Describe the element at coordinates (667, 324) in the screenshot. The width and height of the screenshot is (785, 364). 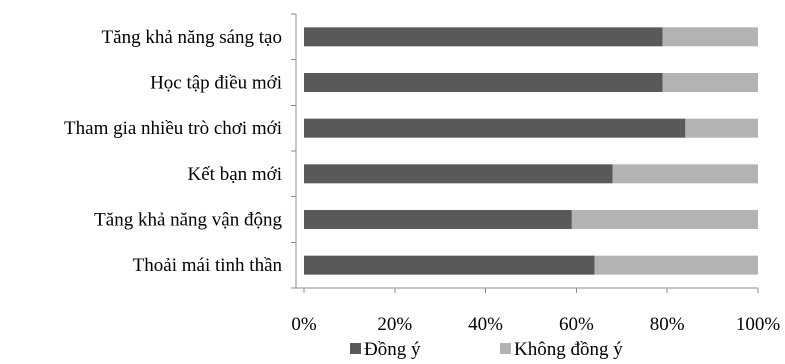
I see `x-tick-label-4: 80%` at that location.